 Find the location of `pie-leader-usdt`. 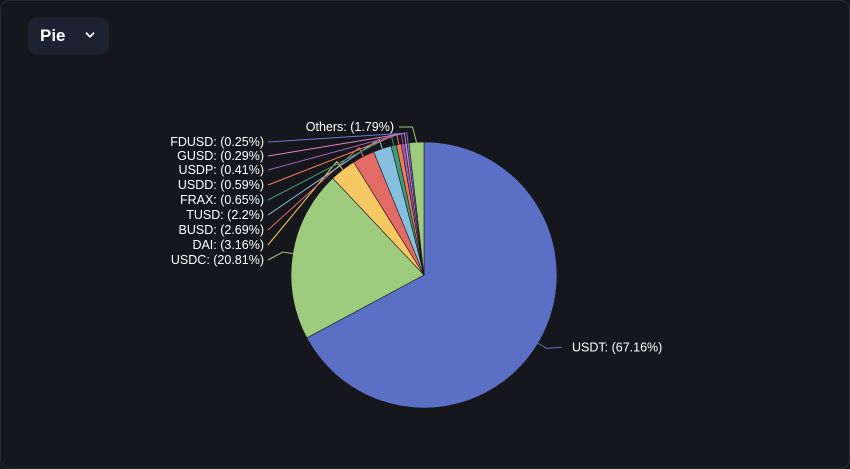

pie-leader-usdt is located at coordinates (550, 345).